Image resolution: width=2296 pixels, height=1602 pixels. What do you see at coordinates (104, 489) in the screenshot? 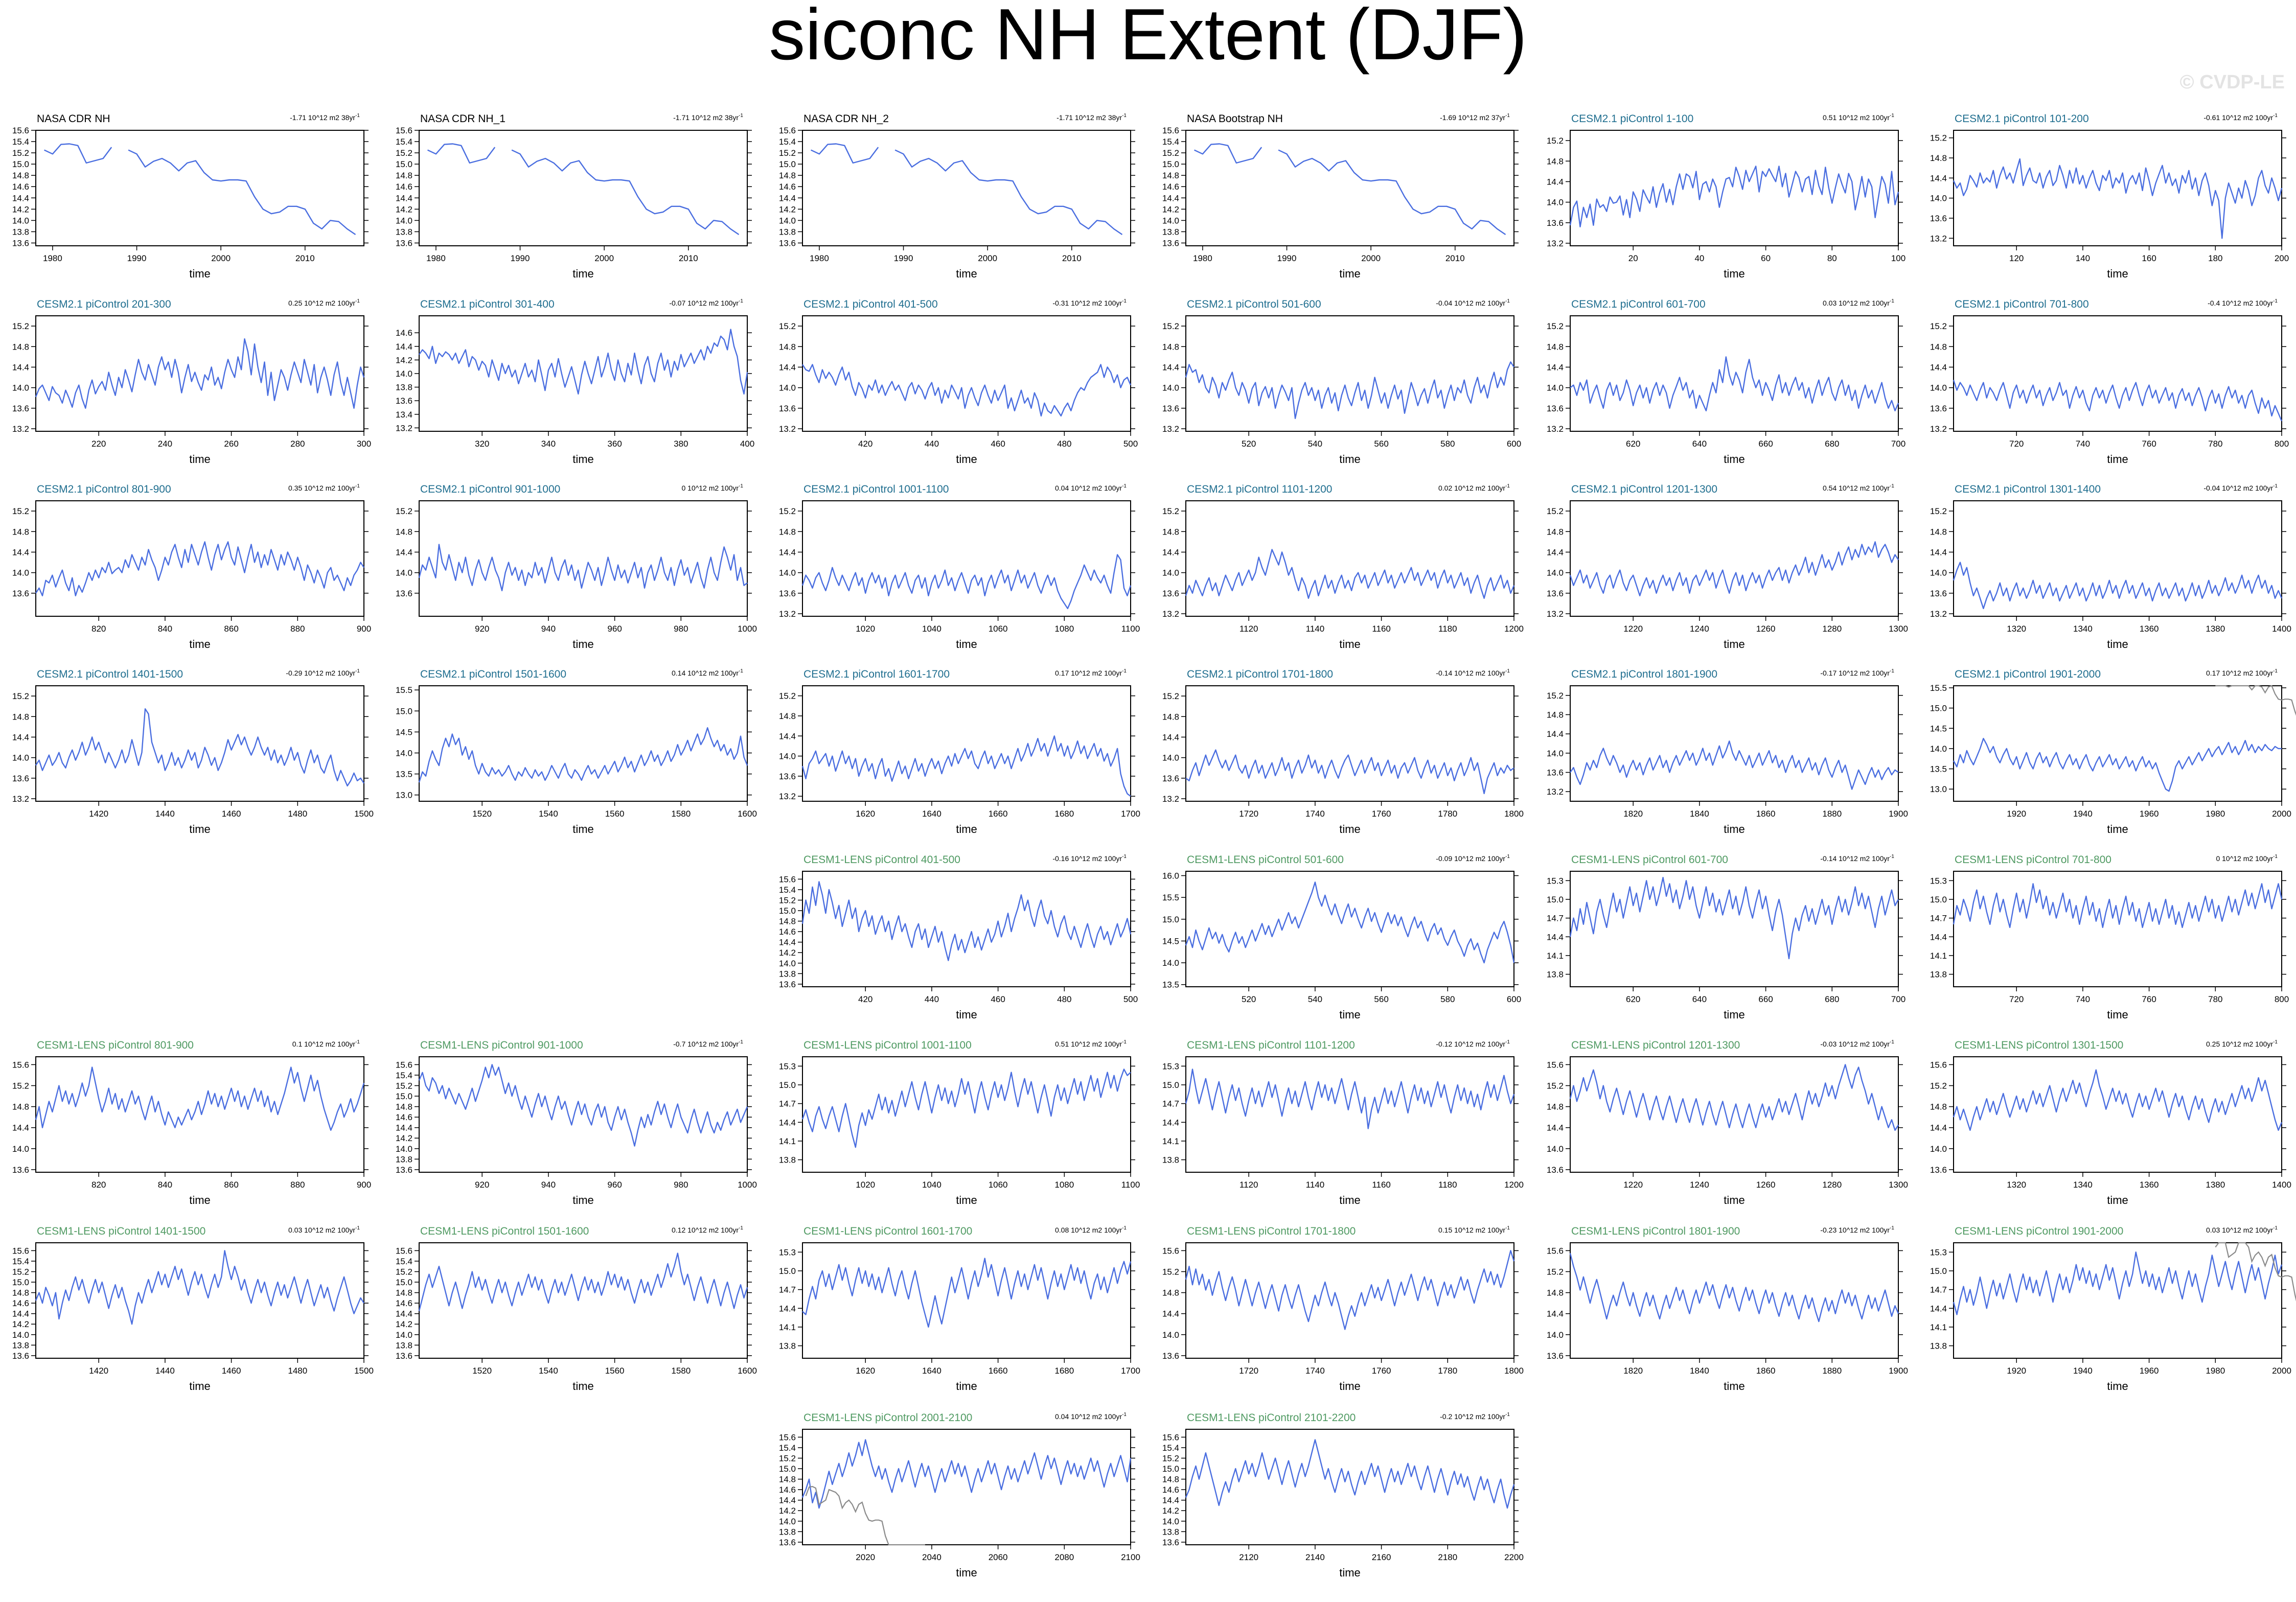
I see `panel-title: CESM2.1 piControl 801-900` at bounding box center [104, 489].